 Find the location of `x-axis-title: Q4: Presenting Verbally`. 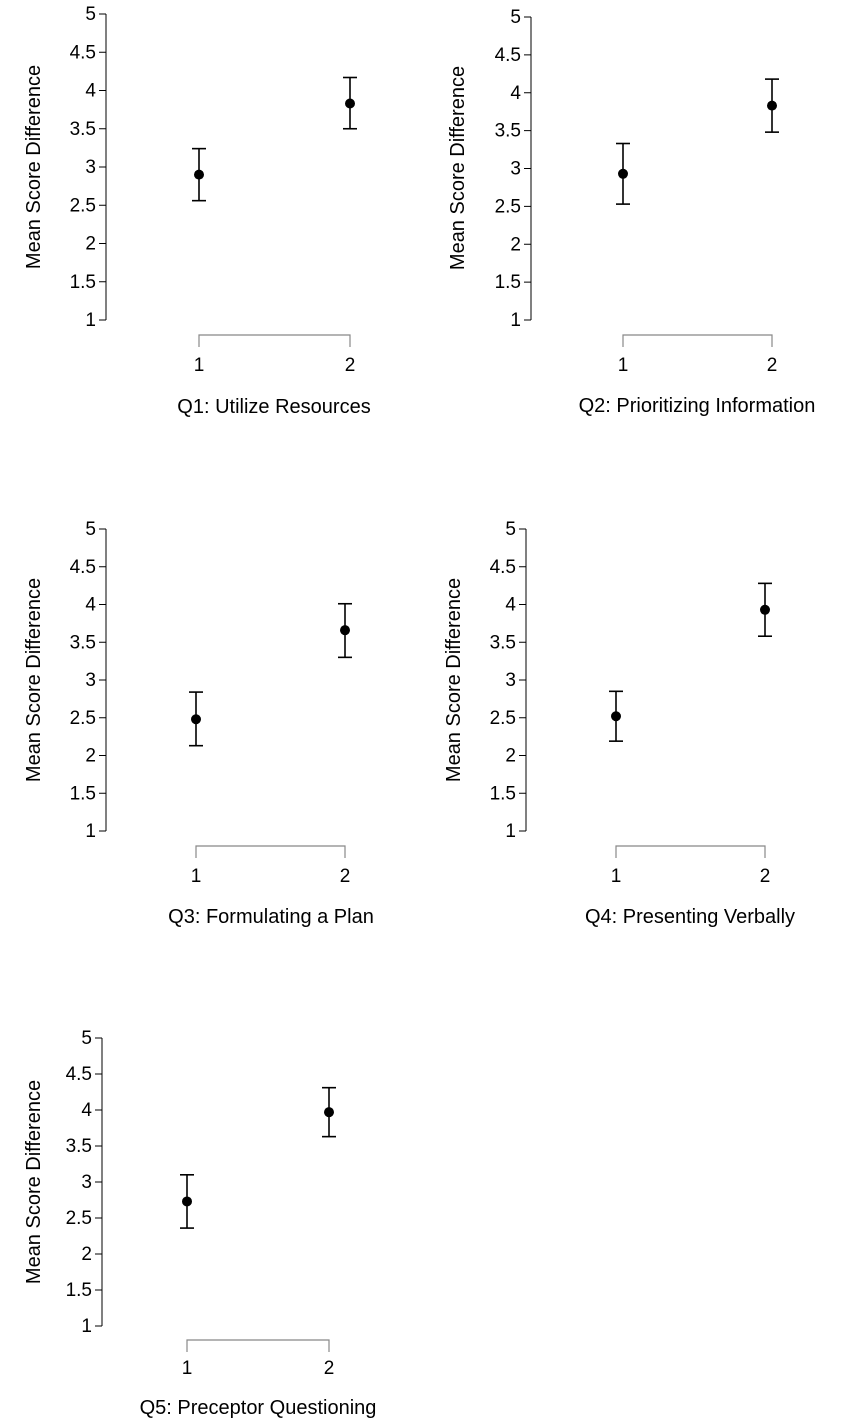

x-axis-title: Q4: Presenting Verbally is located at coordinates (690, 917).